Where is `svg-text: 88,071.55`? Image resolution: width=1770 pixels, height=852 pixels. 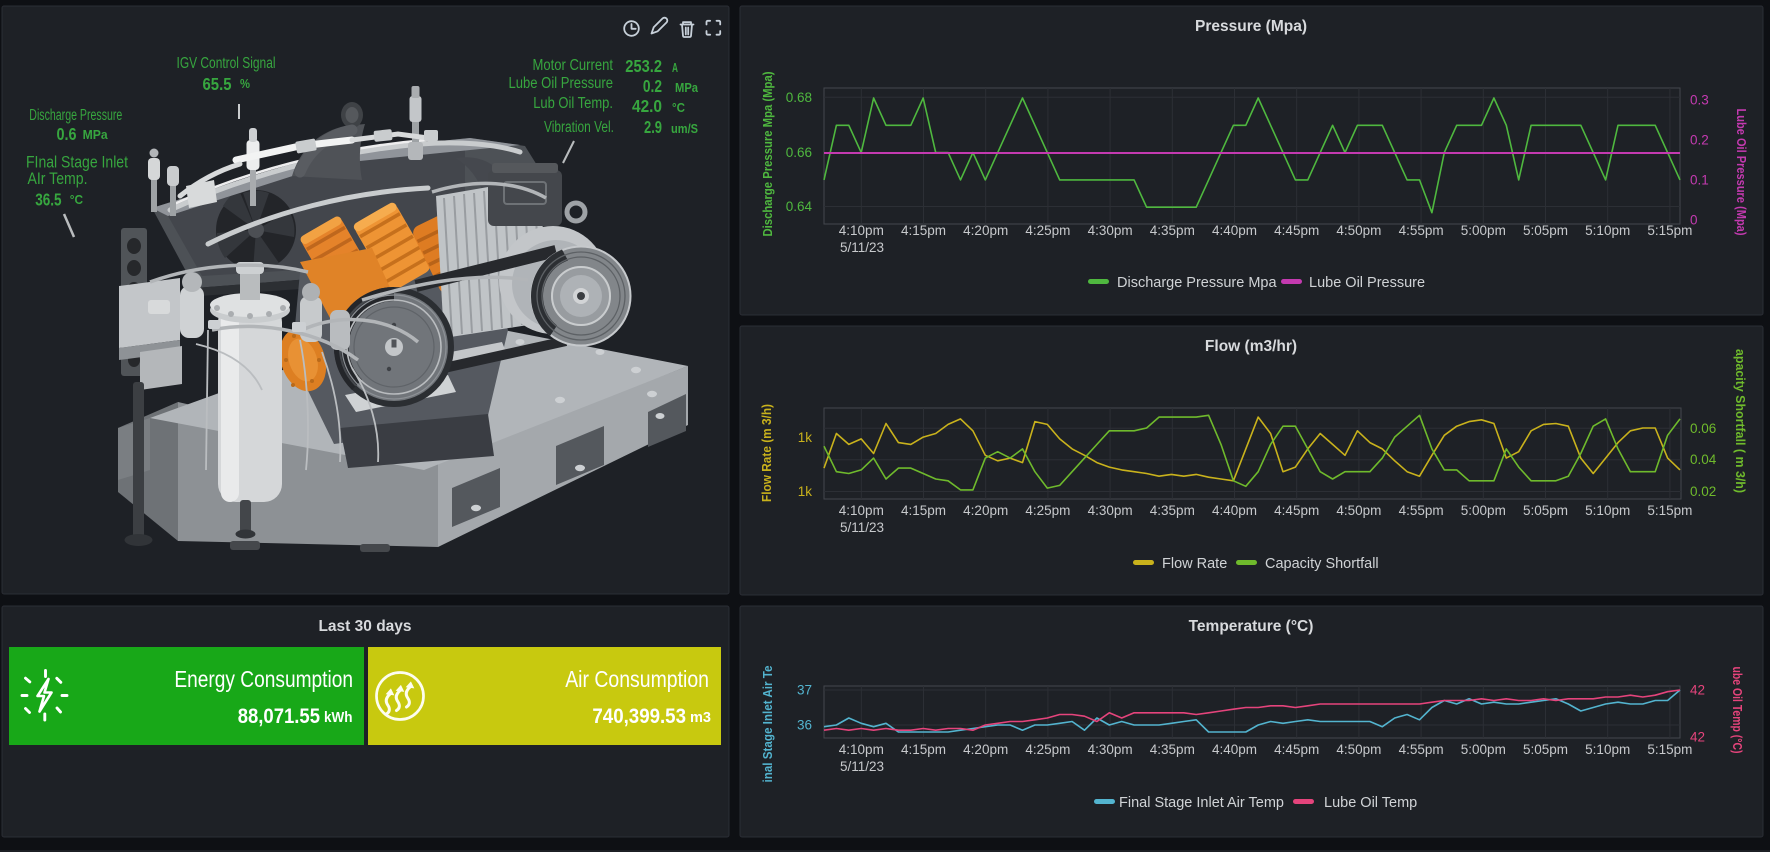 svg-text: 88,071.55 is located at coordinates (279, 716).